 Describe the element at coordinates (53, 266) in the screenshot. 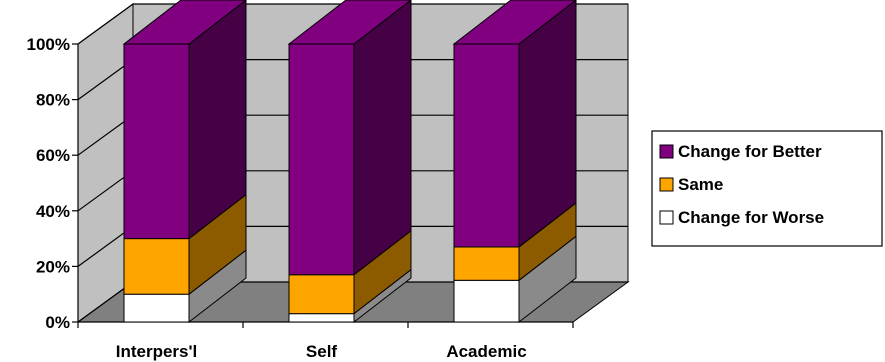

I see `y-tick-label: 20%` at that location.